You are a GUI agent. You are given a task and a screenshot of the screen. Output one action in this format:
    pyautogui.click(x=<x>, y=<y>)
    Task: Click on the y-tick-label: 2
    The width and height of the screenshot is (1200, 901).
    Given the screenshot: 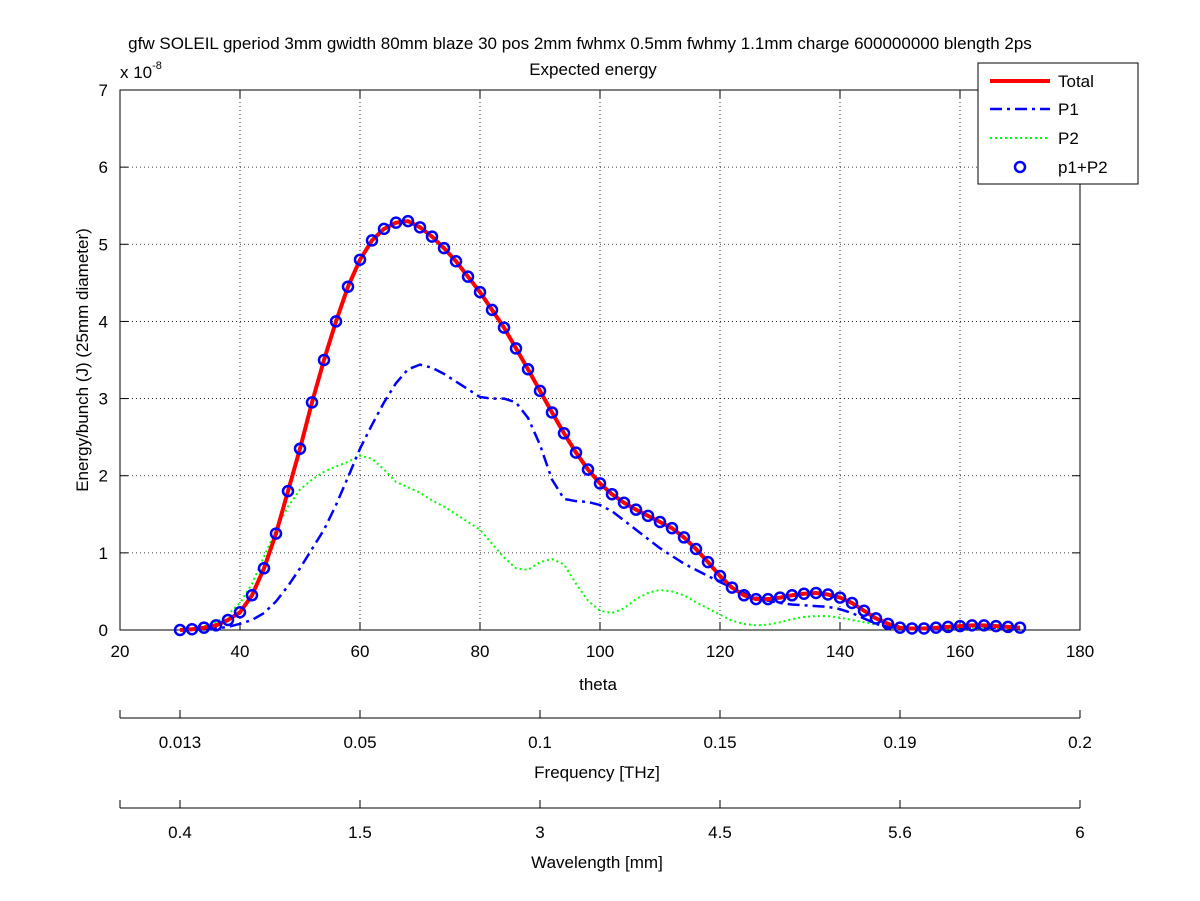 What is the action you would take?
    pyautogui.click(x=103, y=476)
    